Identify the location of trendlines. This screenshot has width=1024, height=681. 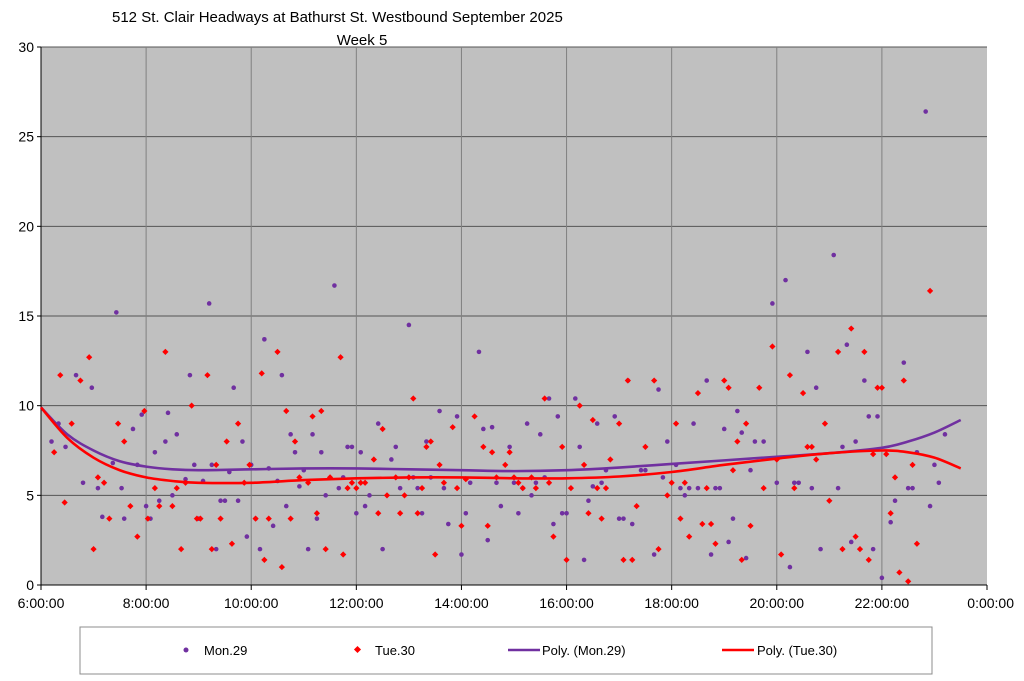
(501, 445).